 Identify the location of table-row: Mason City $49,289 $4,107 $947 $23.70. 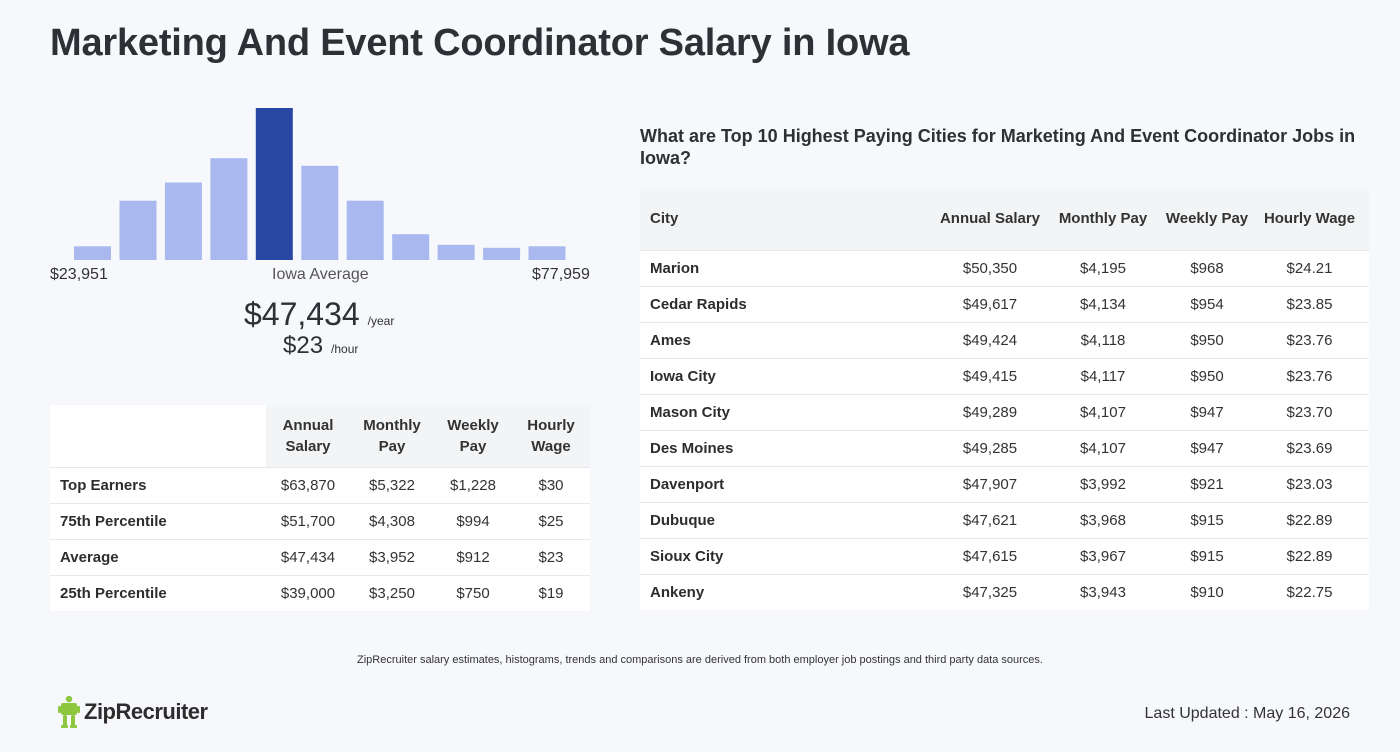
(1004, 411).